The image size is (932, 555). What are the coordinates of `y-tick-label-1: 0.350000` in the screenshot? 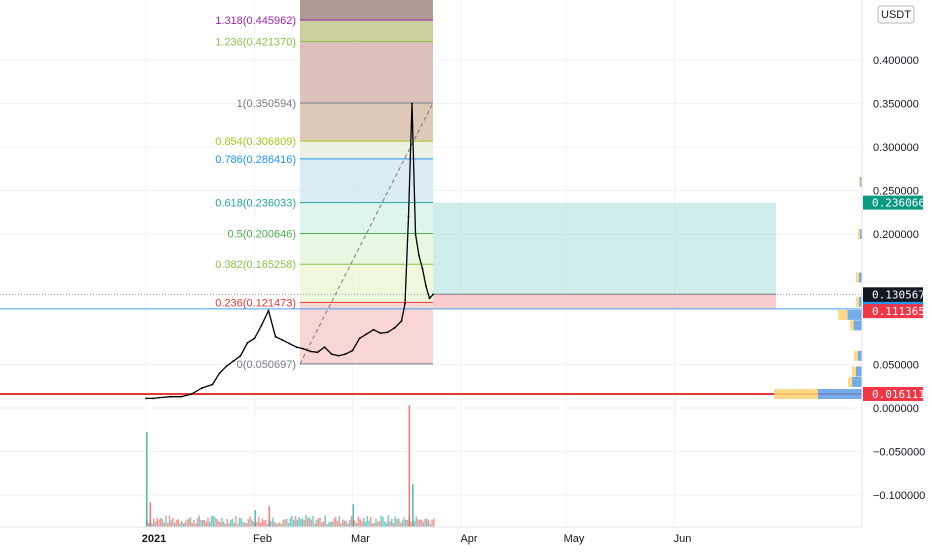 It's located at (896, 105).